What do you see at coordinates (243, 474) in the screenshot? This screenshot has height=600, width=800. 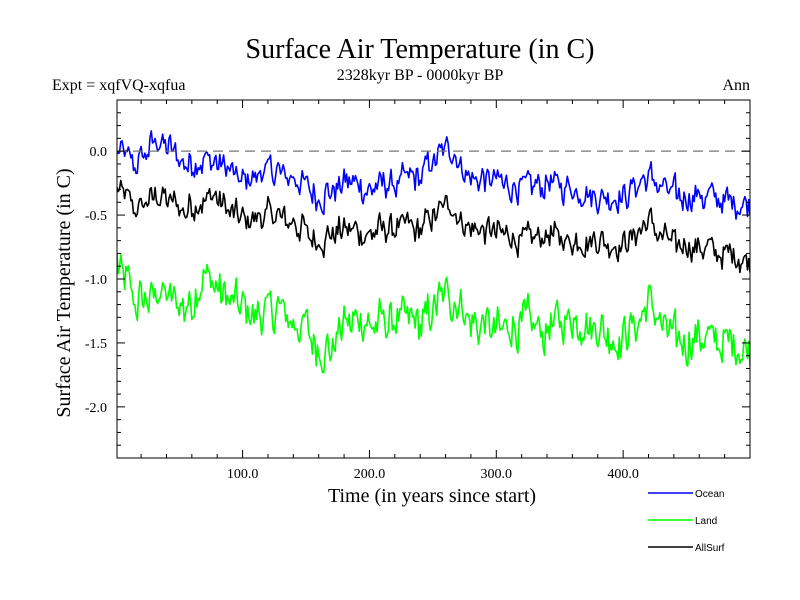 I see `x-tick-label: 100.0` at bounding box center [243, 474].